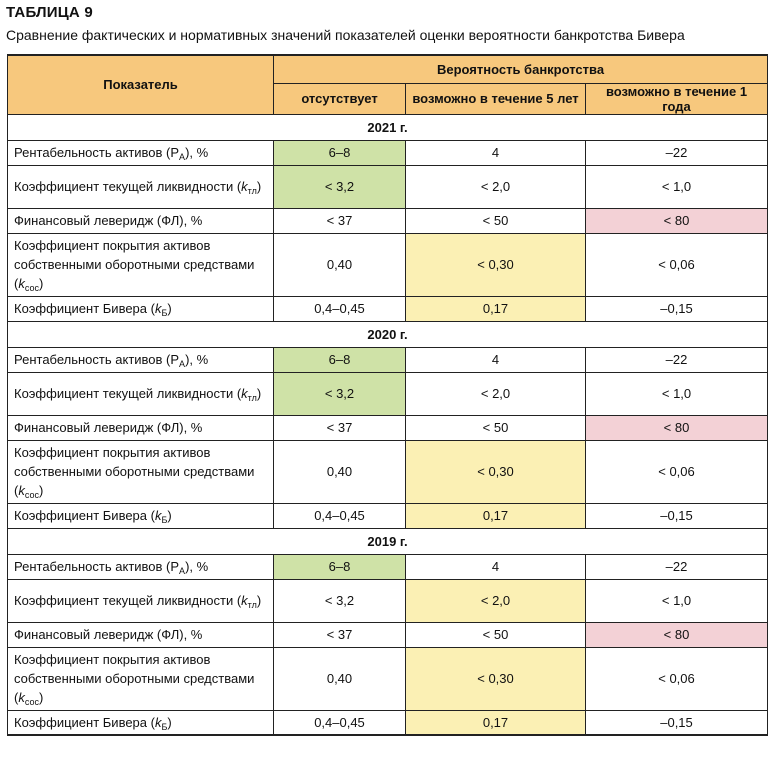  I want to click on indicator-text: Коэффициент текущей ликвидности (, so click(128, 186).